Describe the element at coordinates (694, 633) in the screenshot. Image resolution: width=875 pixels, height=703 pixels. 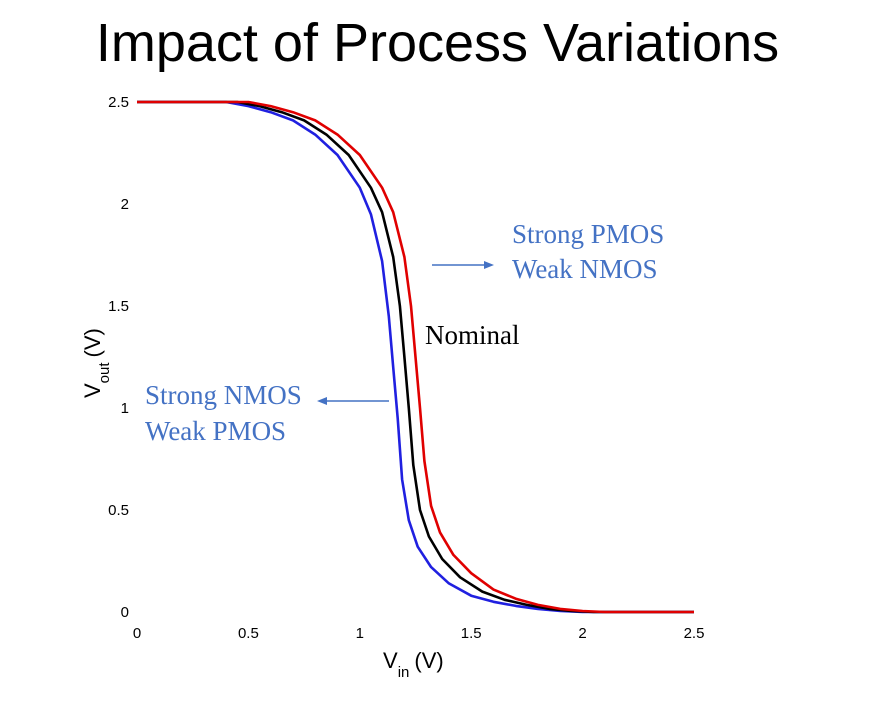
I see `x-tick-label: 2.5` at that location.